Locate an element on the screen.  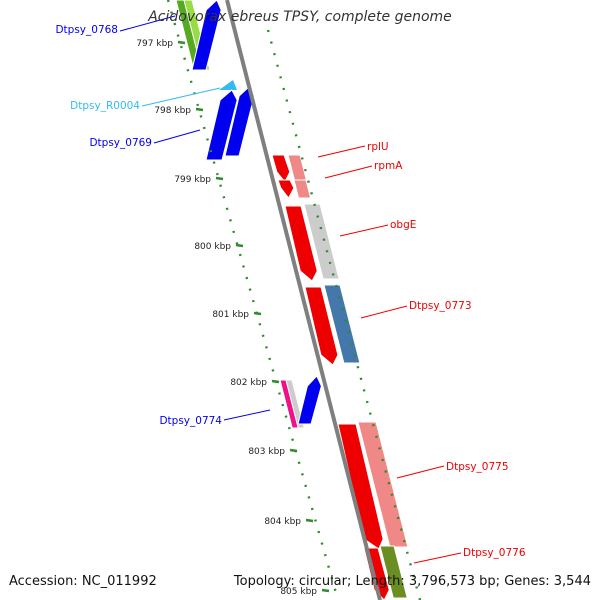
gene-label: Dtpsy_0768 is located at coordinates (86, 30).